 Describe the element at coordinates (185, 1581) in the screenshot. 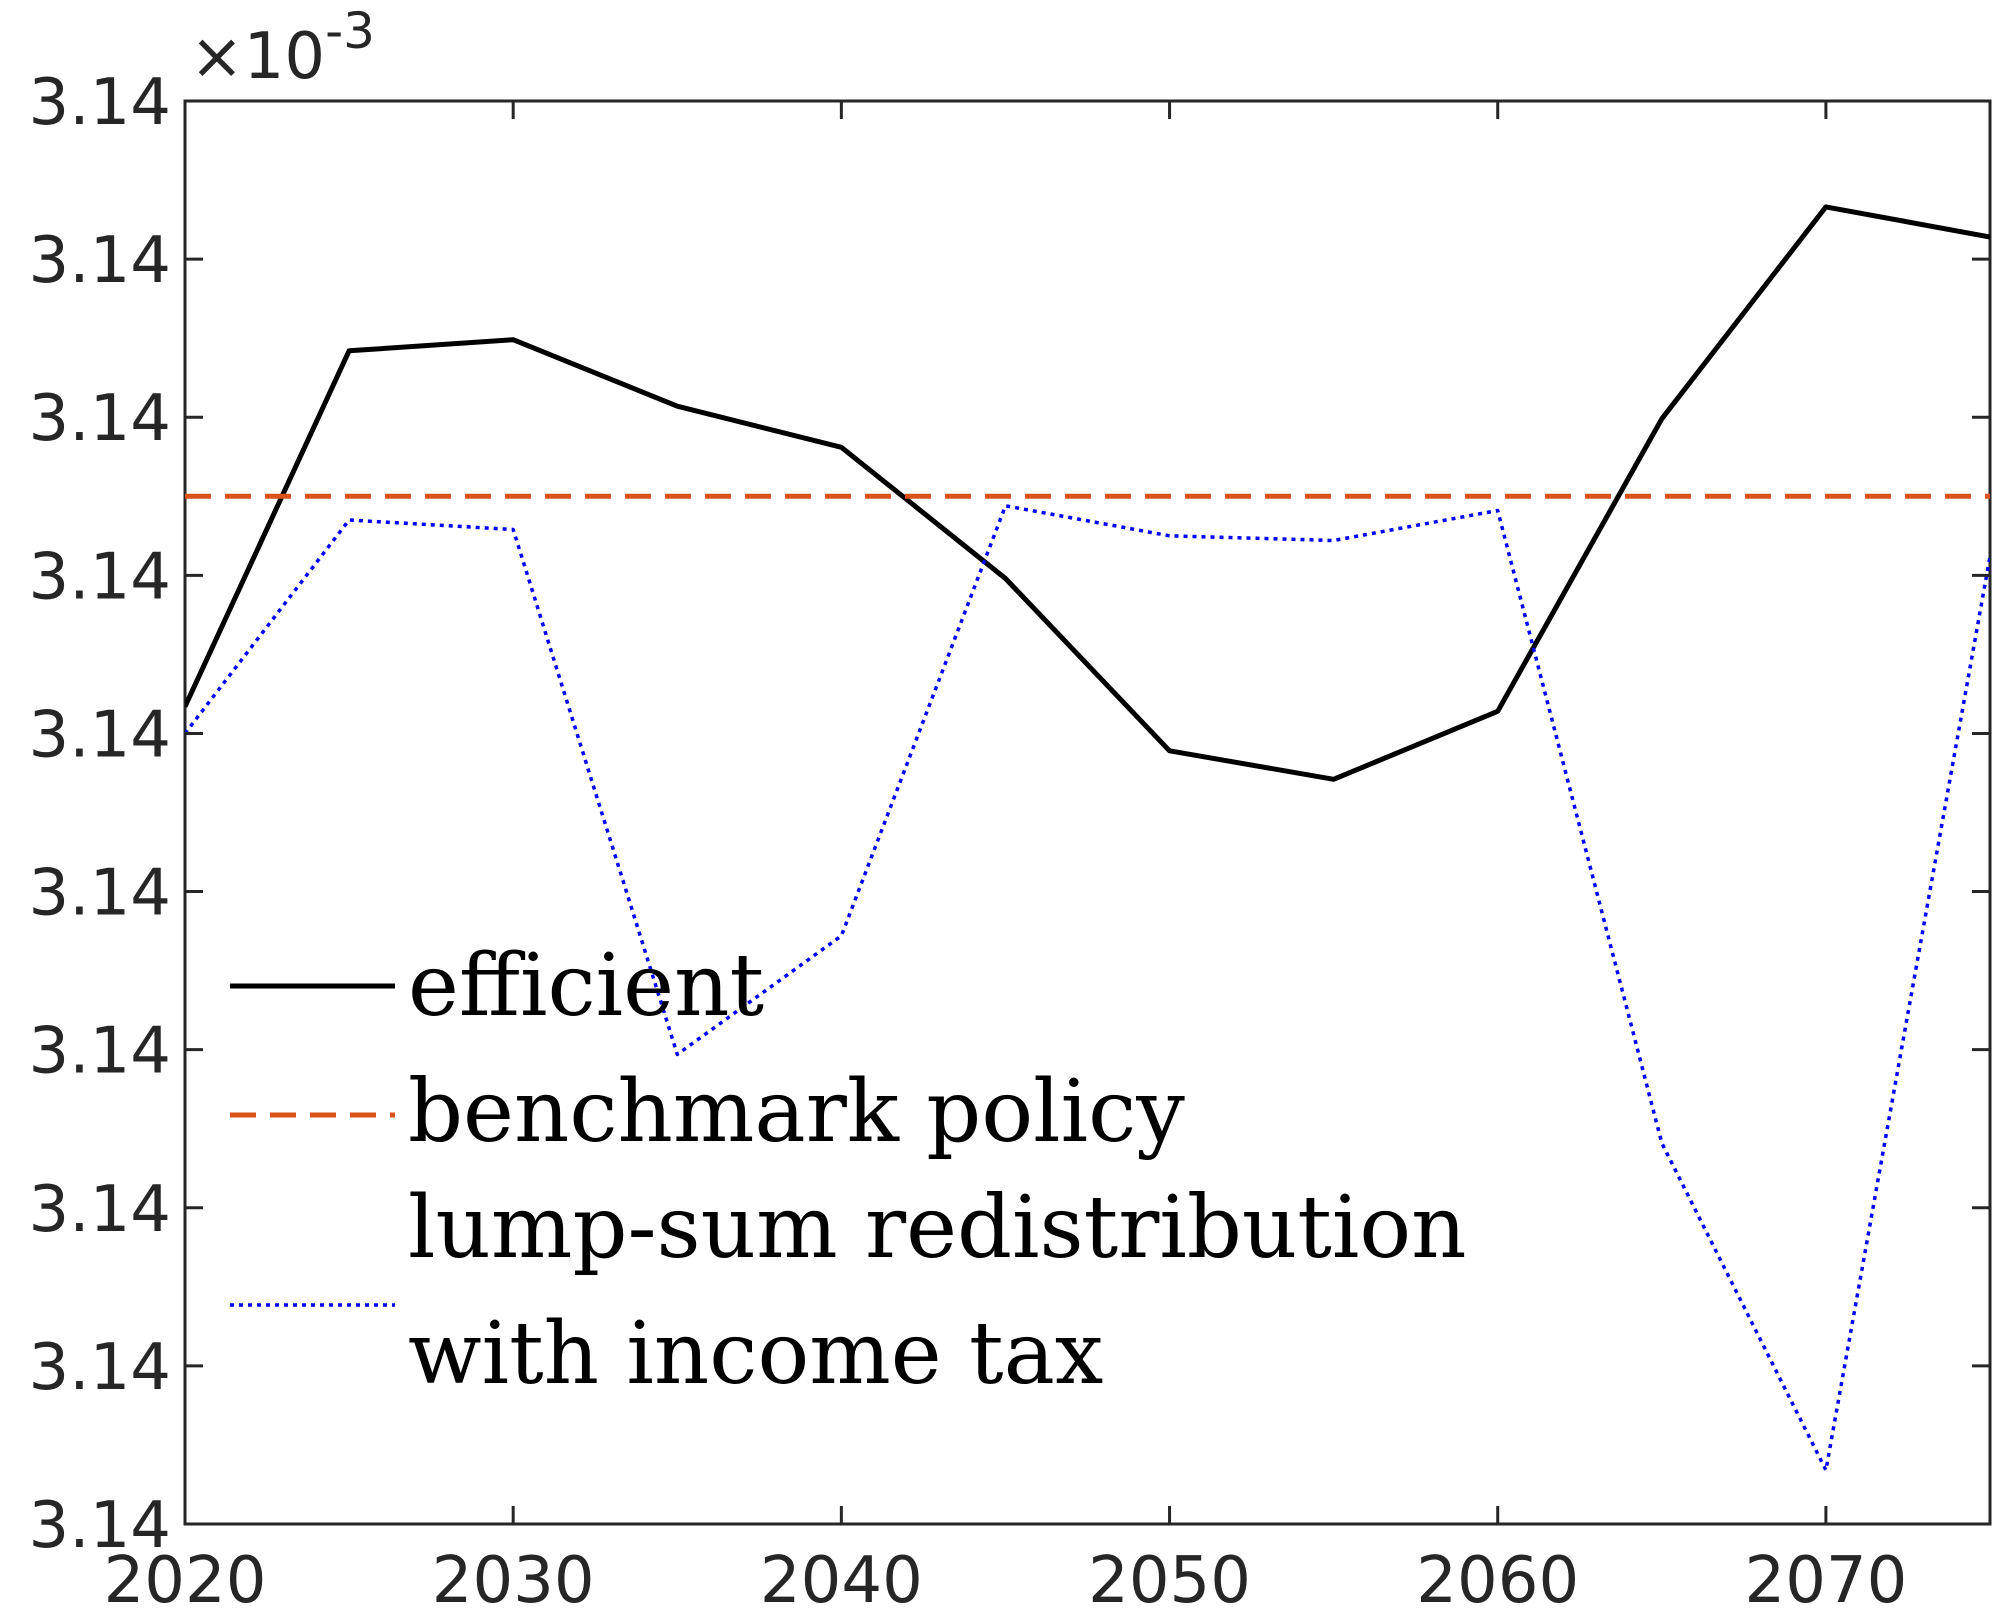

I see `x-tick-label: 2020` at that location.